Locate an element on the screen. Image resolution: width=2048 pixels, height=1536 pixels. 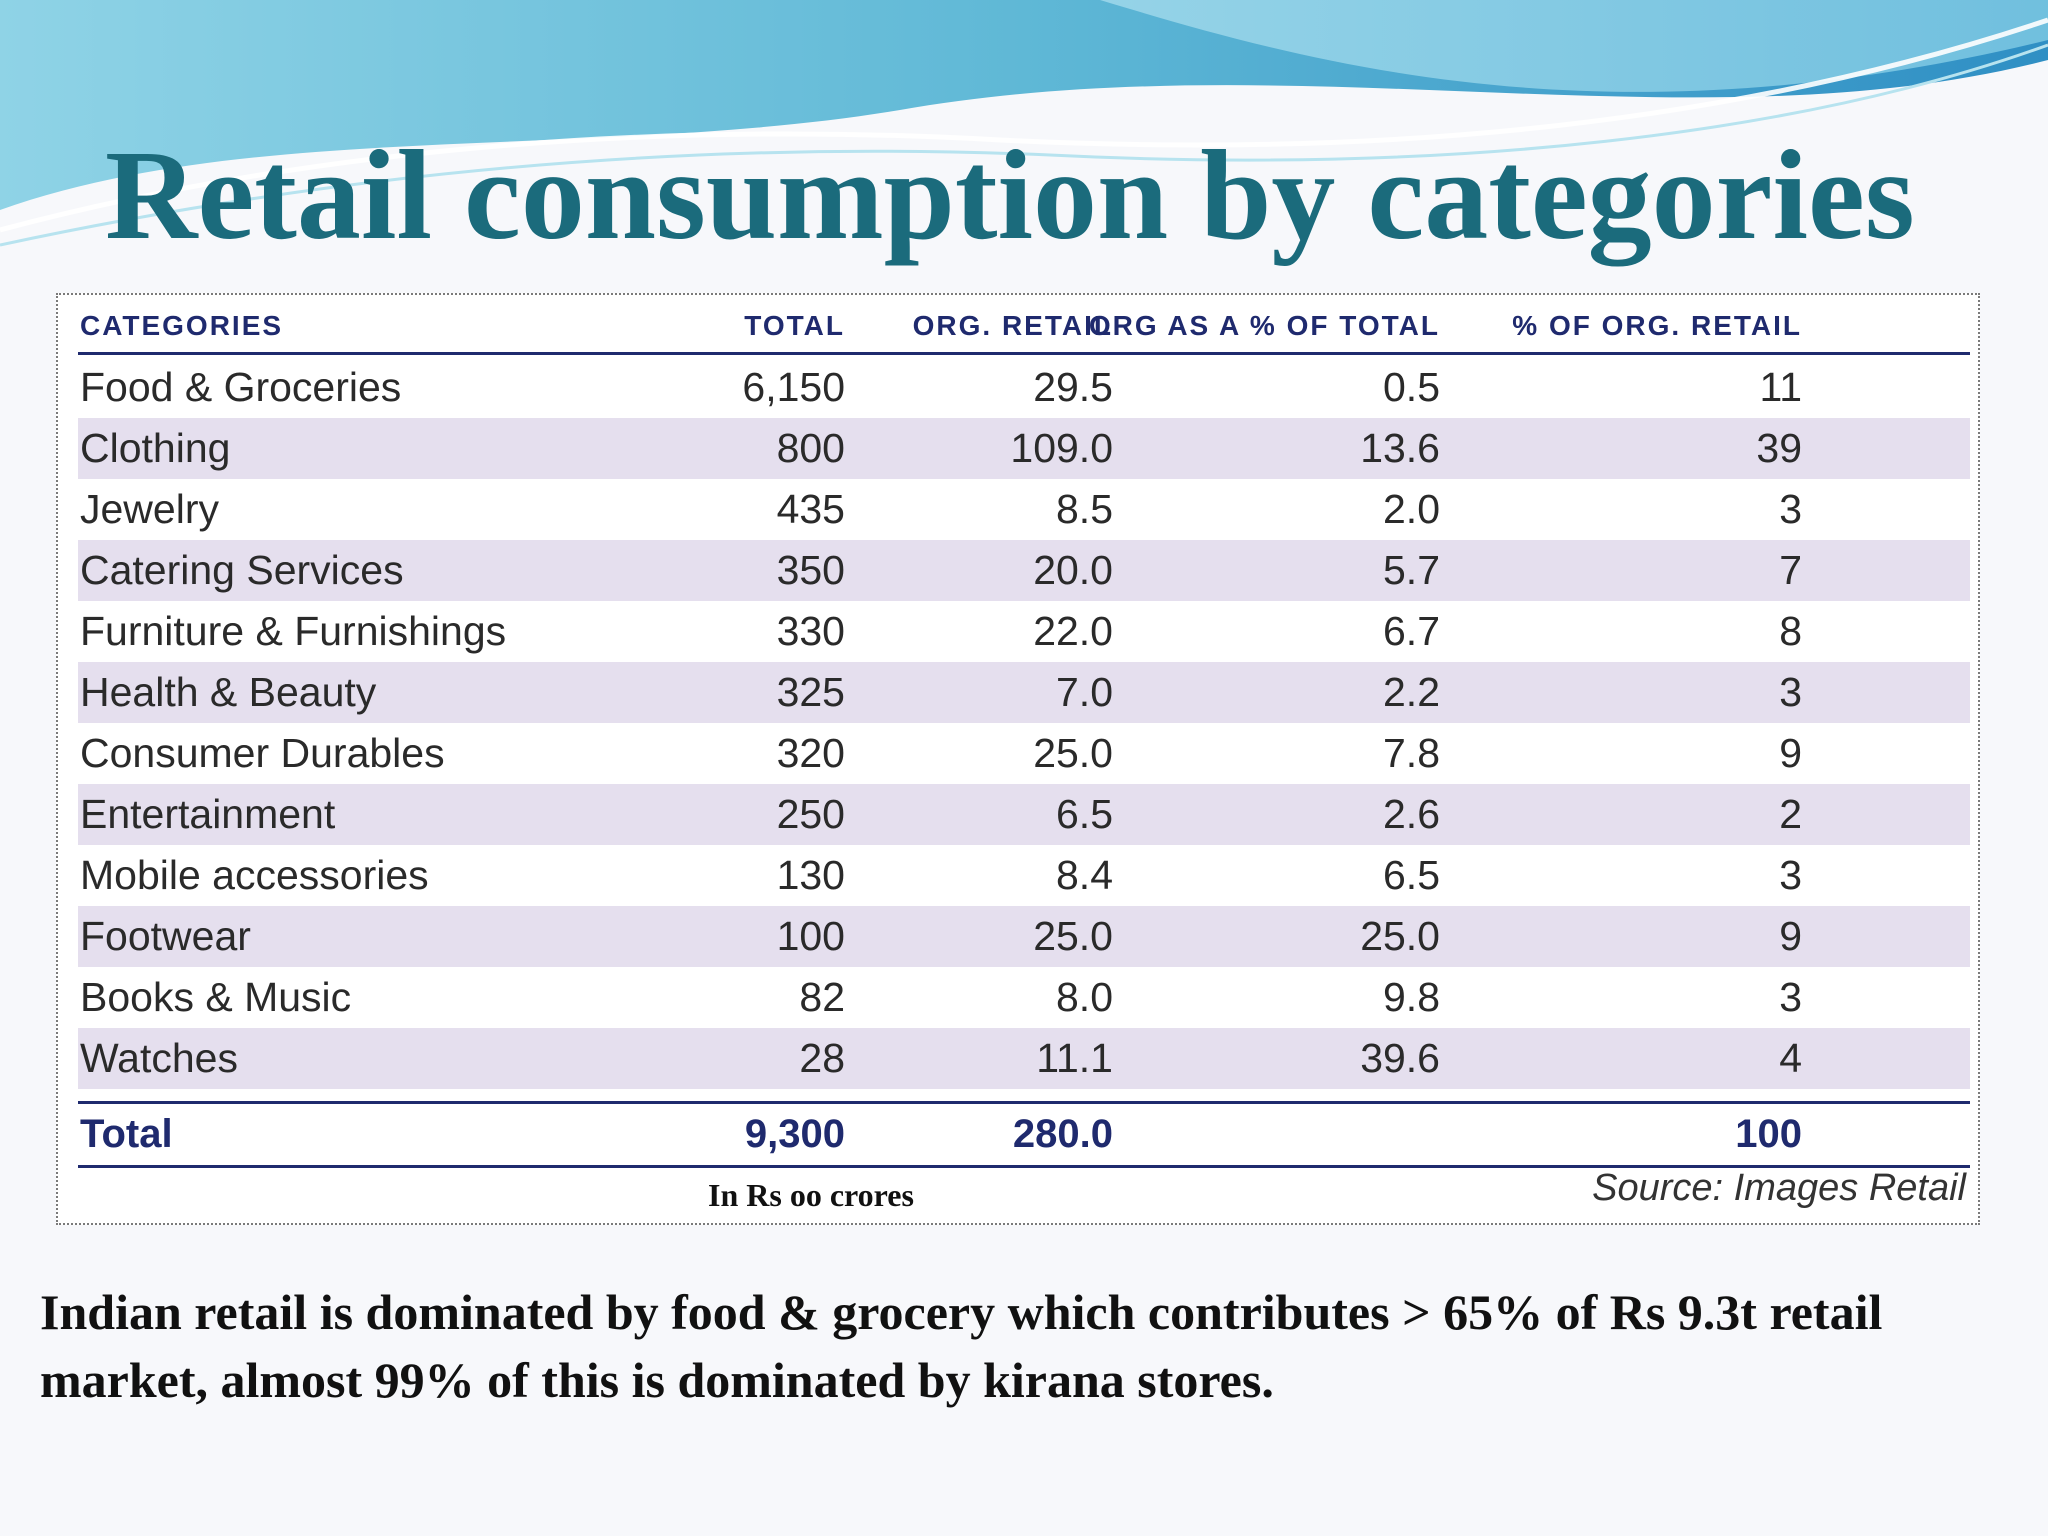
cell-org-percent: 39.6 is located at coordinates (1400, 1058).